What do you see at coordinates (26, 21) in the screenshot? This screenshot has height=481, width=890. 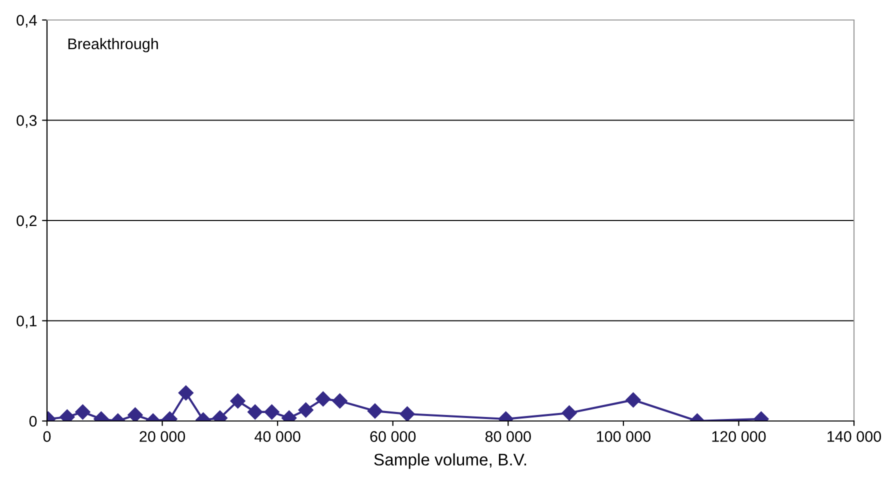 I see `y-tick-label: 0,4` at bounding box center [26, 21].